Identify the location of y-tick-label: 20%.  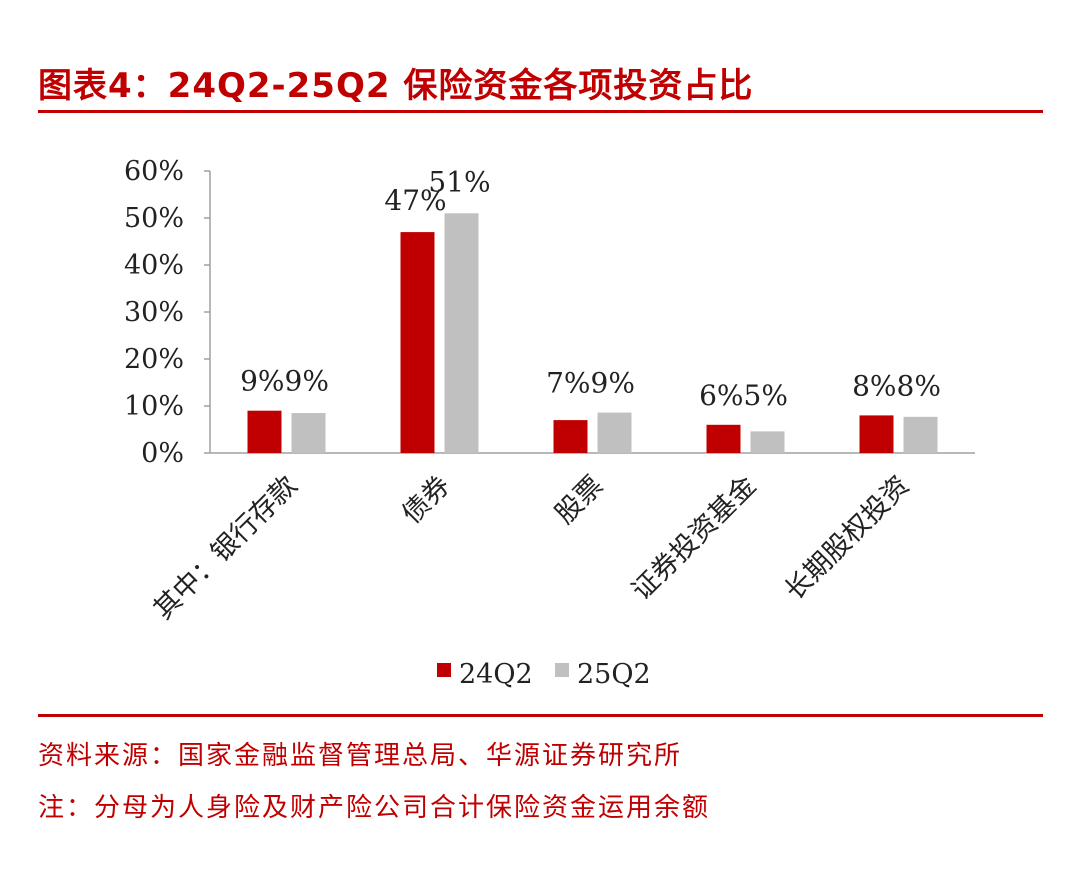
(154, 359).